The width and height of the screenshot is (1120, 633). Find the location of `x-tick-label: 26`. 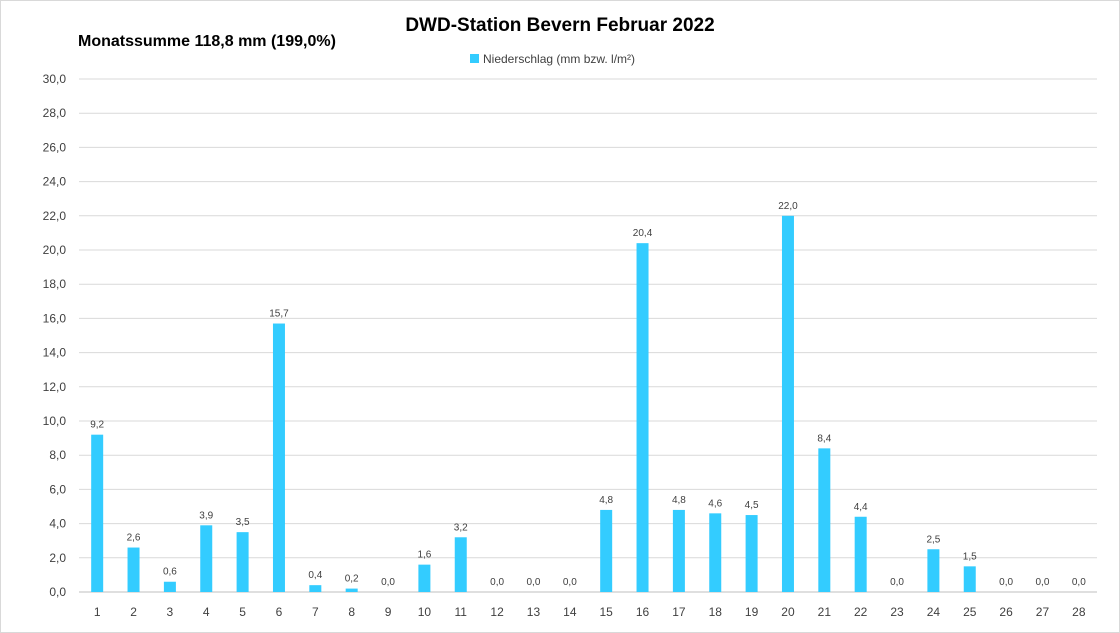

x-tick-label: 26 is located at coordinates (1006, 612).